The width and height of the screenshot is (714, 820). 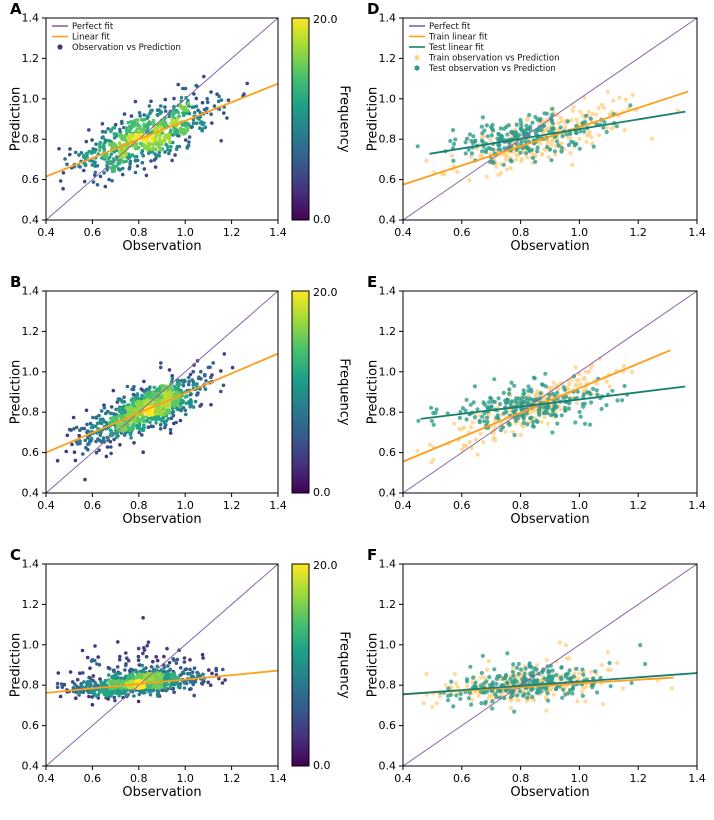 What do you see at coordinates (450, 27) in the screenshot?
I see `legend-item-label: Perfect fit` at bounding box center [450, 27].